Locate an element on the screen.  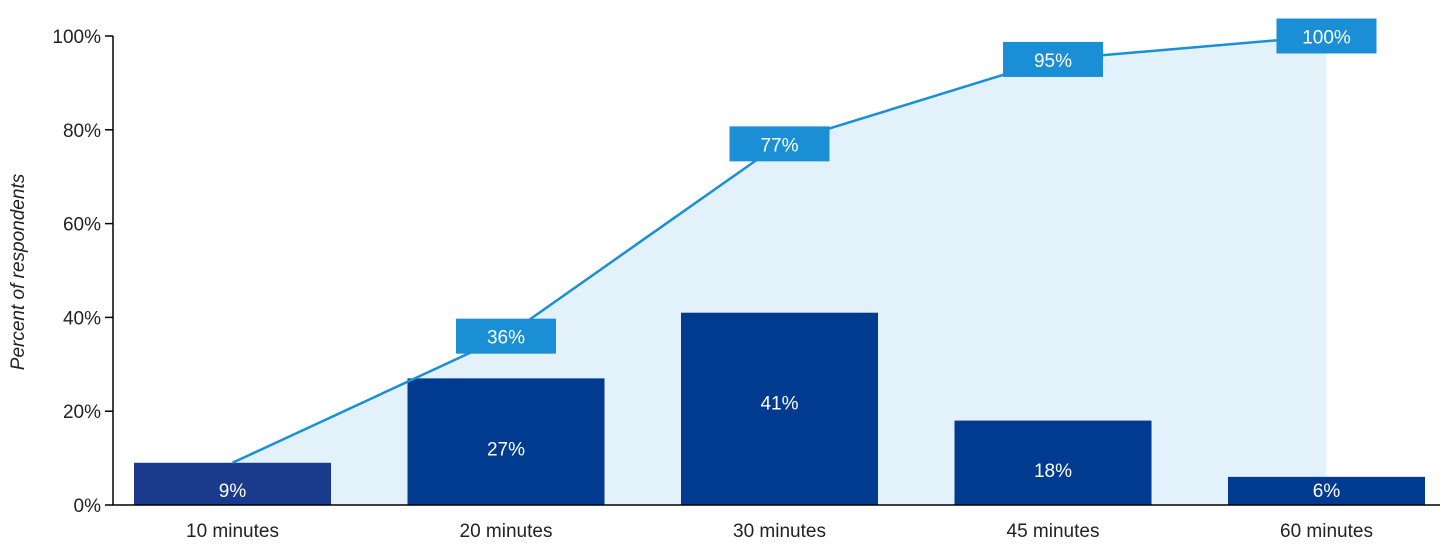
cumulative-label-2: 77% is located at coordinates (779, 145).